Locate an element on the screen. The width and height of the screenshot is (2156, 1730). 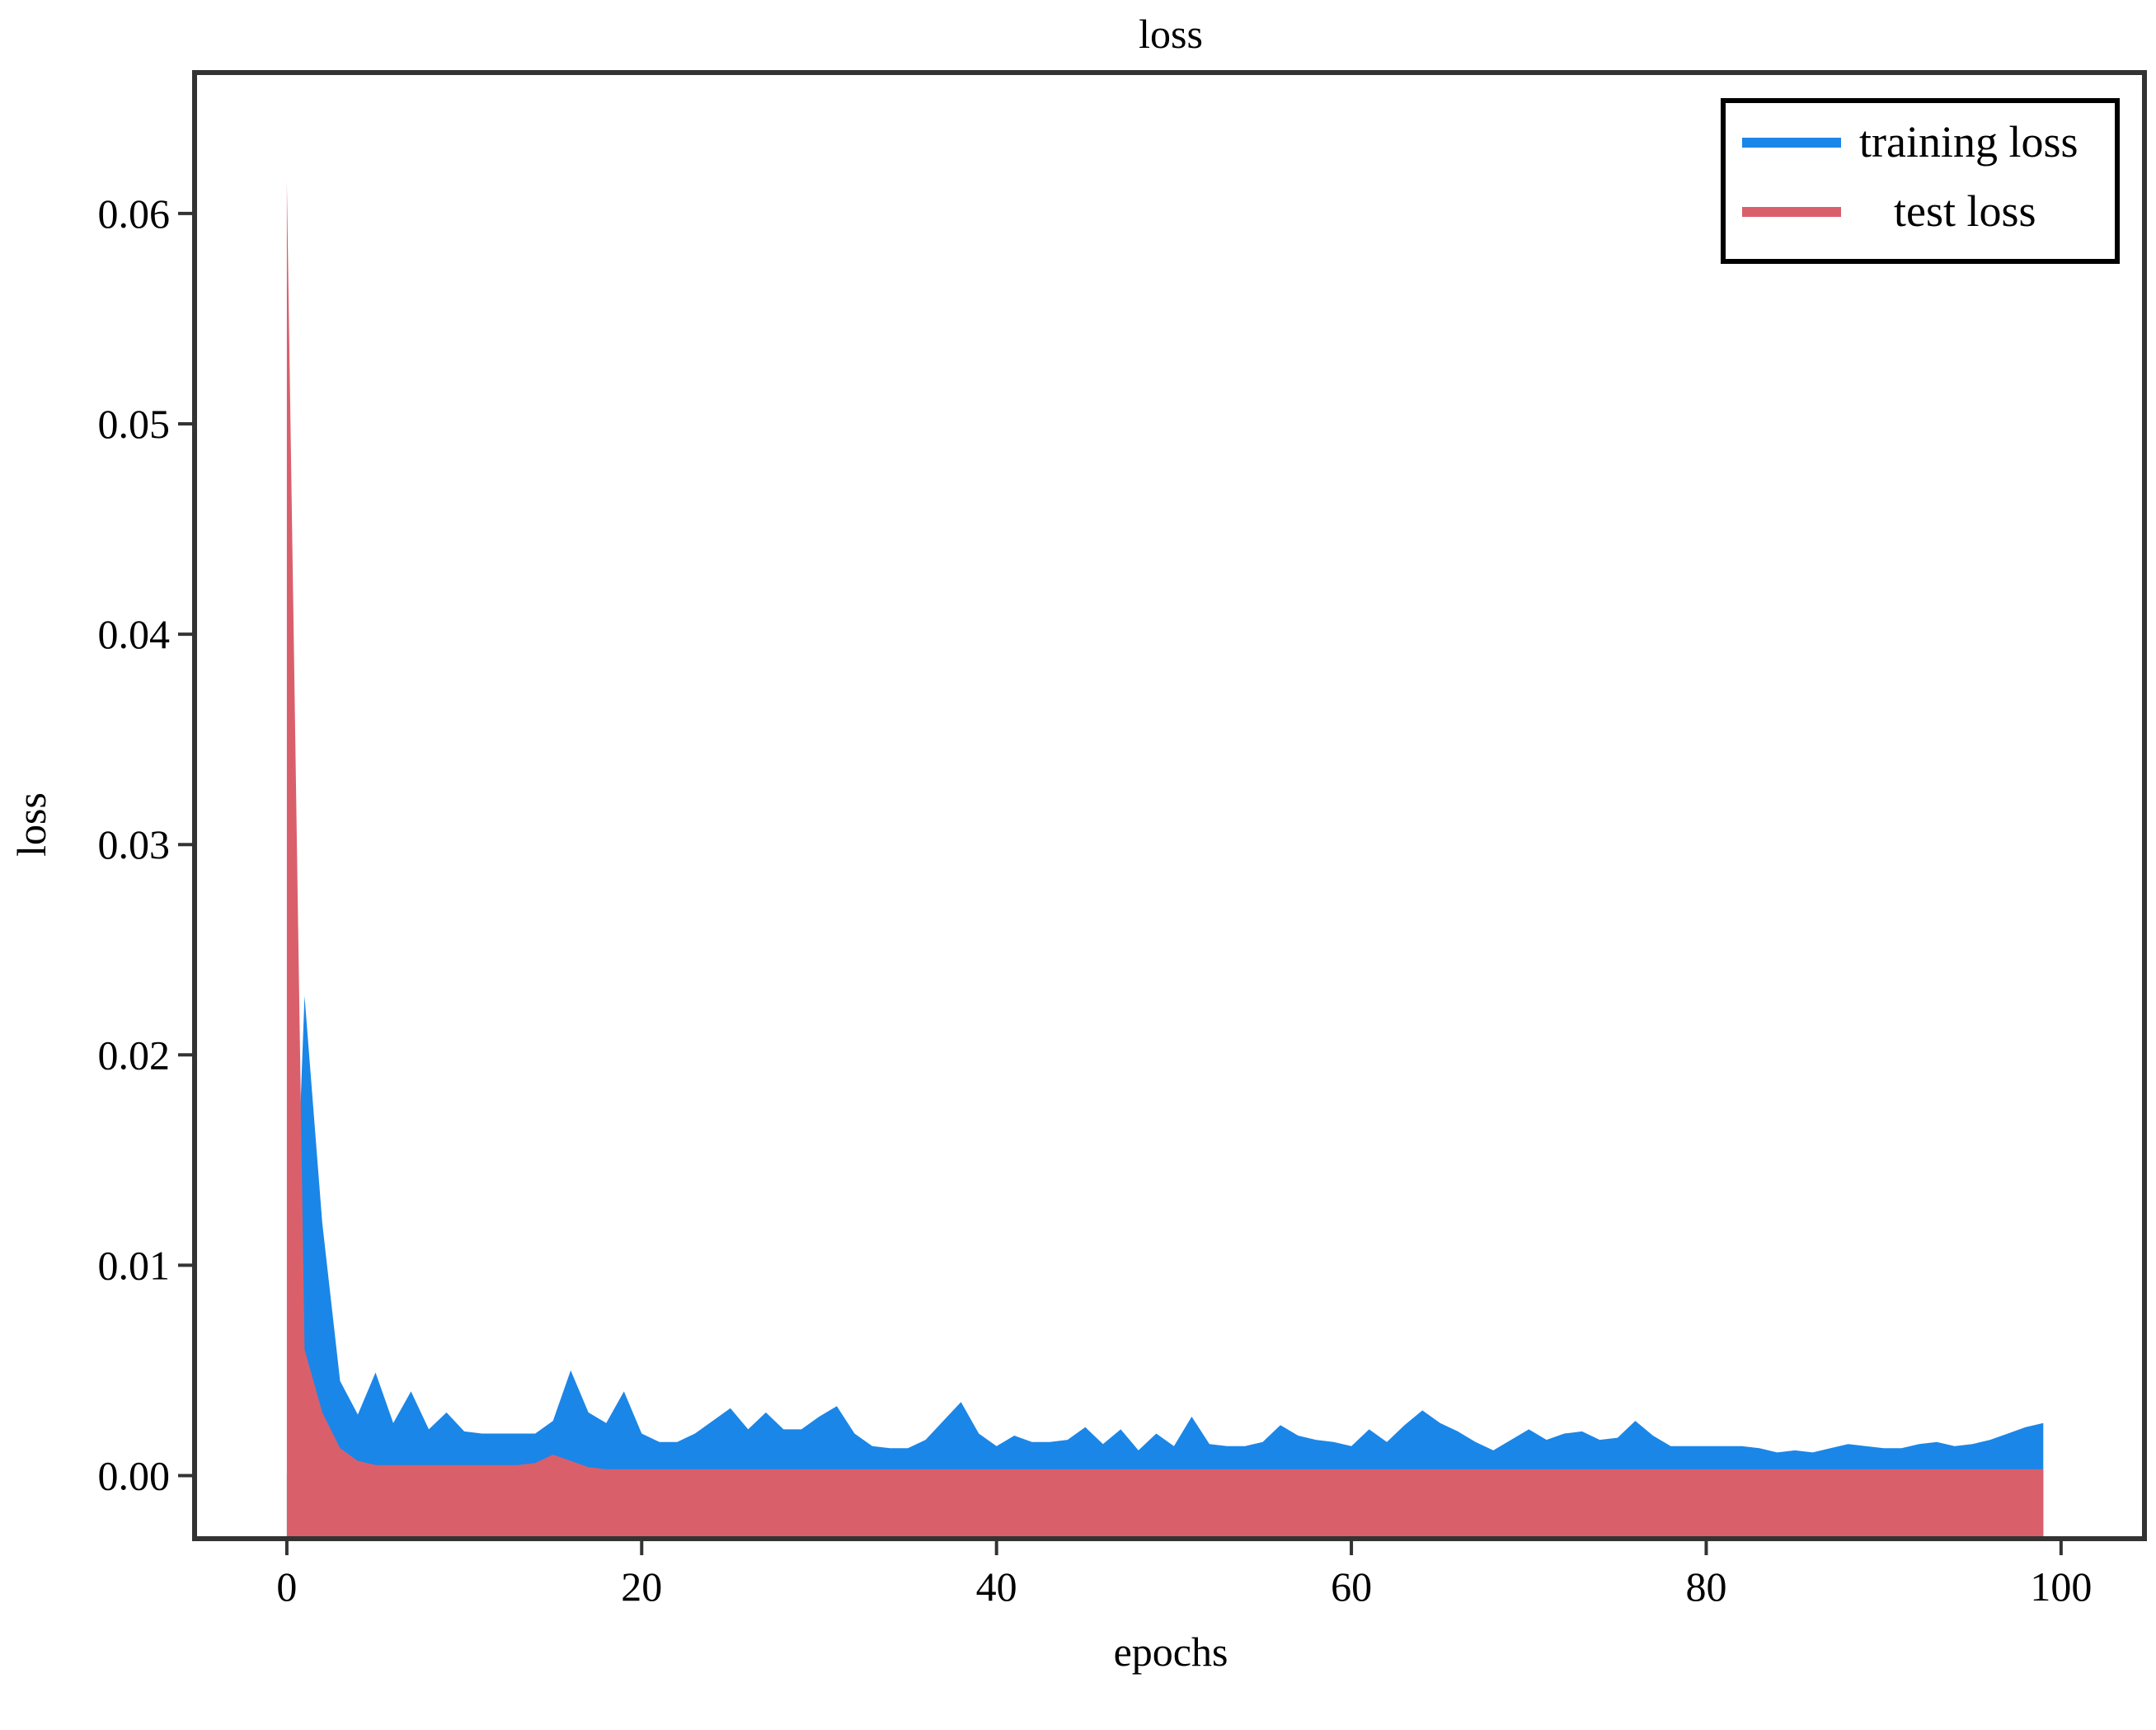
legend-label-test-loss: test loss is located at coordinates (1965, 211).